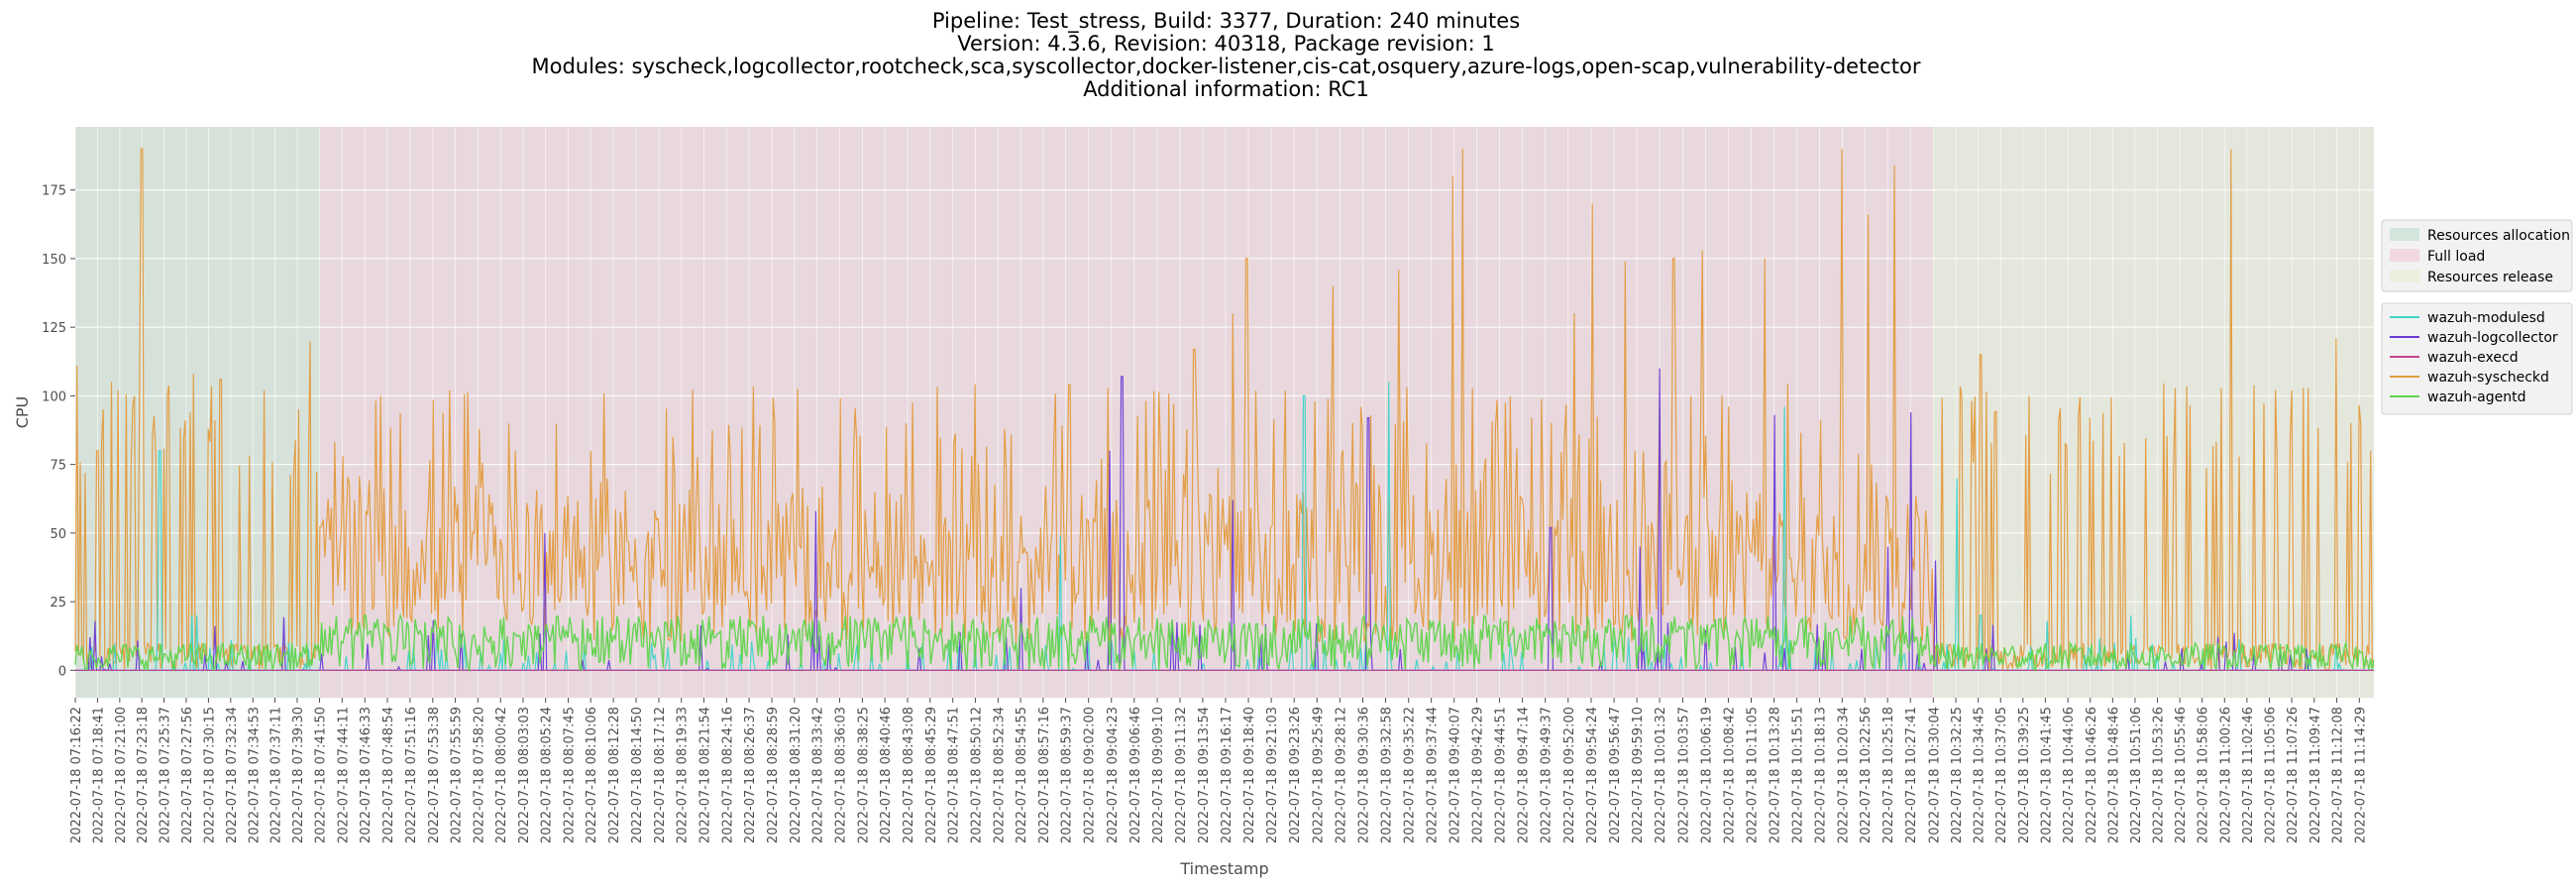 The image size is (2576, 892). Describe the element at coordinates (62, 672) in the screenshot. I see `y-tick-label-0: 0` at that location.